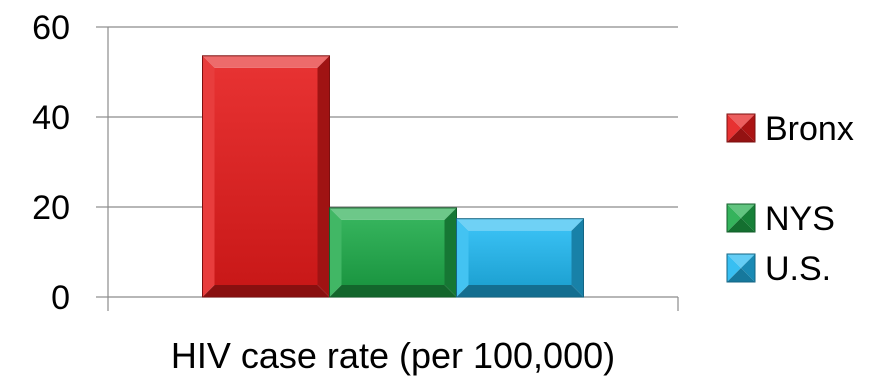 This screenshot has height=384, width=896. I want to click on legend-label: U.S., so click(798, 269).